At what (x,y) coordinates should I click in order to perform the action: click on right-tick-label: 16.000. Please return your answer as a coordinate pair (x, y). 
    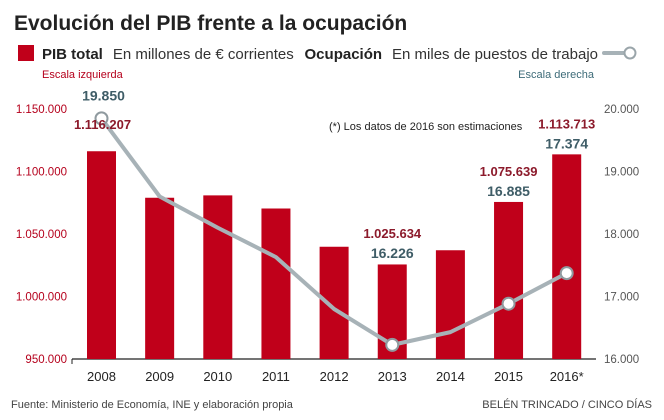
    Looking at the image, I should click on (621, 360).